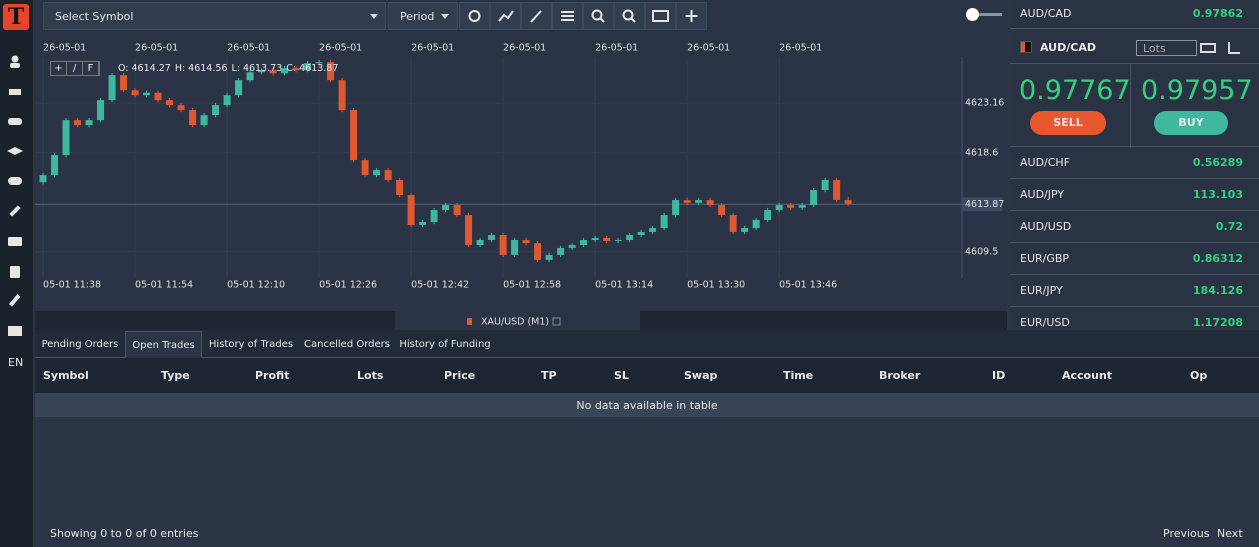 The height and width of the screenshot is (547, 1259). I want to click on quote-row: AUD/CAD 0.97862, so click(1134, 14).